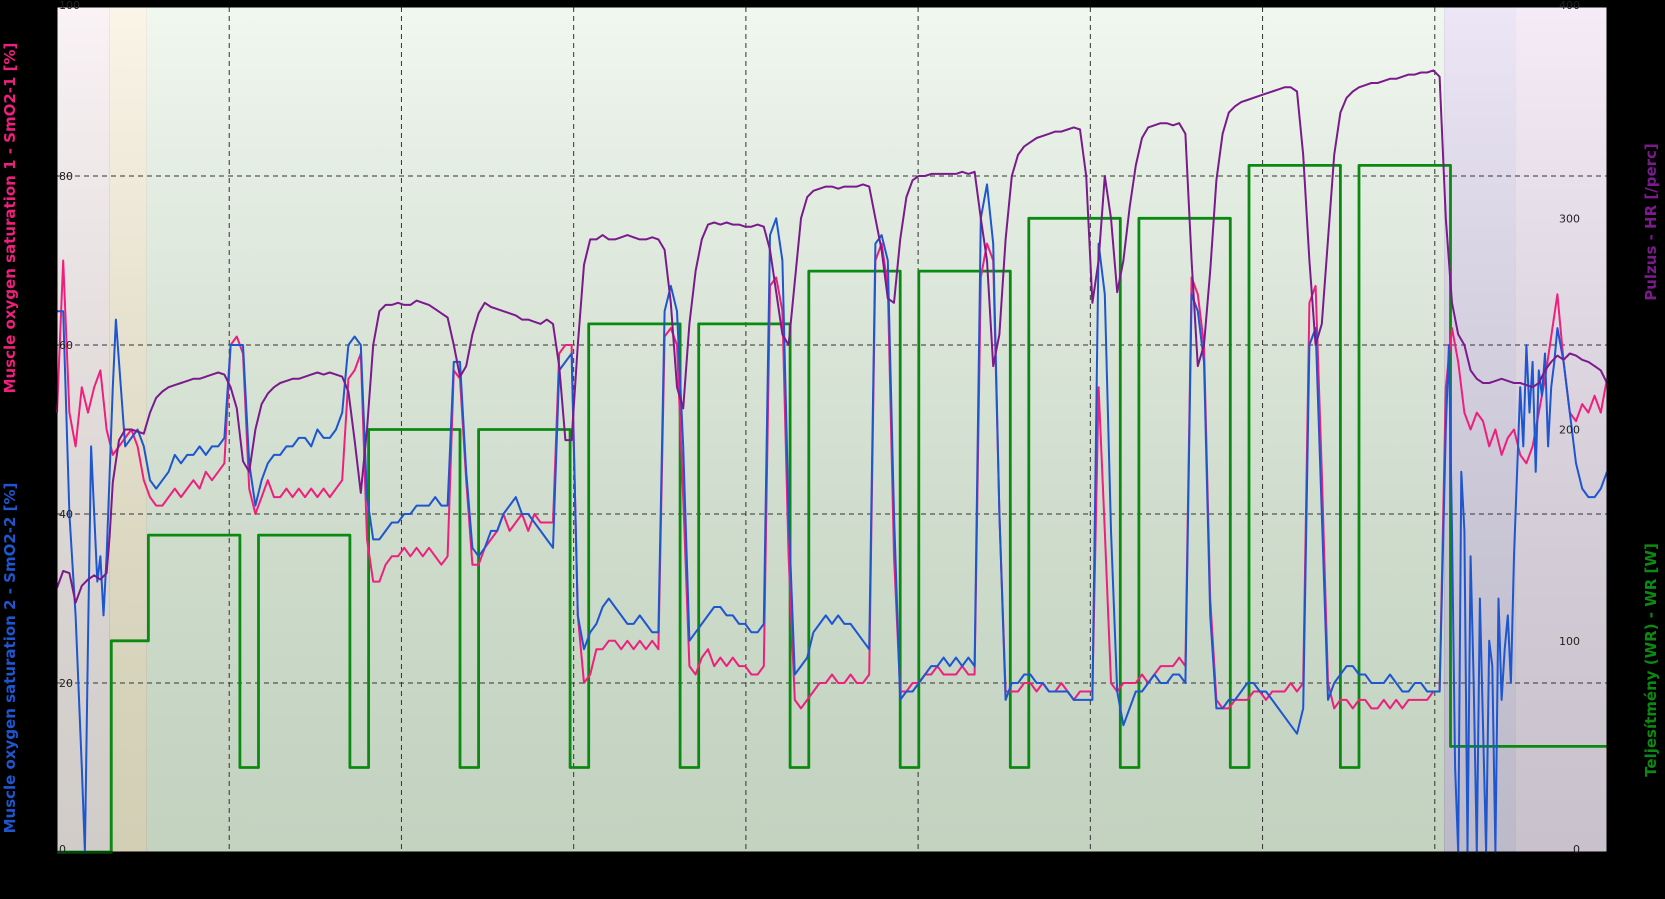 The image size is (1665, 899). Describe the element at coordinates (66, 345) in the screenshot. I see `left-tick-label: 60` at that location.